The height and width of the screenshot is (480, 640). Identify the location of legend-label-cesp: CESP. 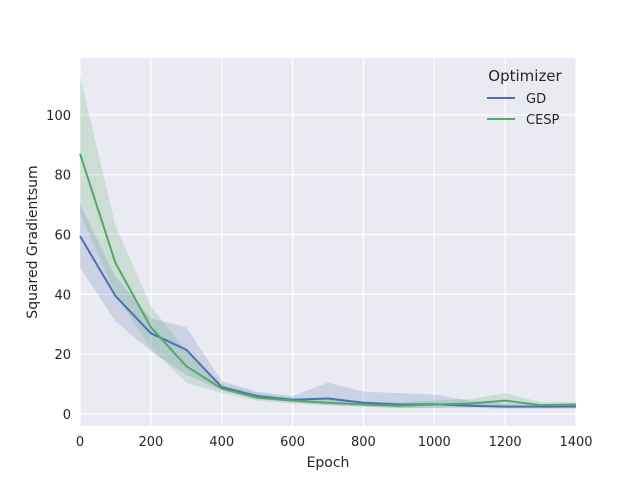
(543, 120).